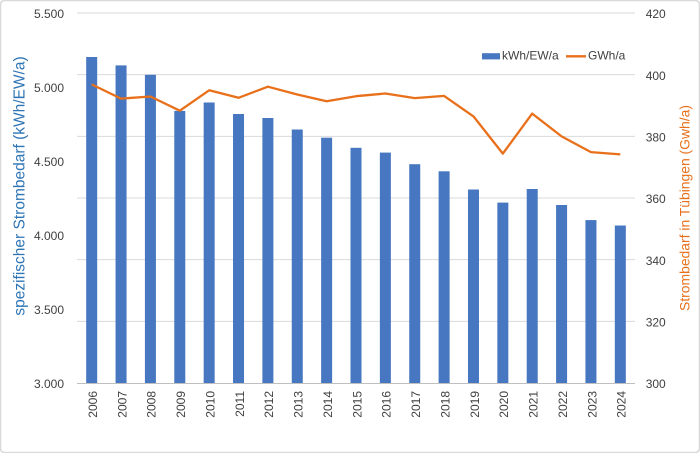 This screenshot has height=453, width=700. What do you see at coordinates (656, 199) in the screenshot?
I see `svg-text: 360` at bounding box center [656, 199].